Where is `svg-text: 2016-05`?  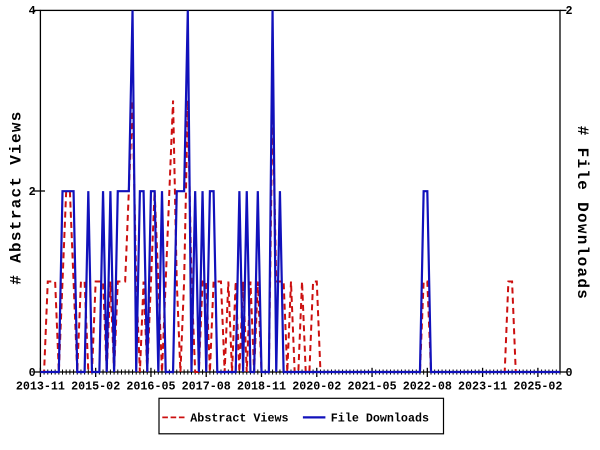
svg-text: 2016-05 is located at coordinates (150, 386).